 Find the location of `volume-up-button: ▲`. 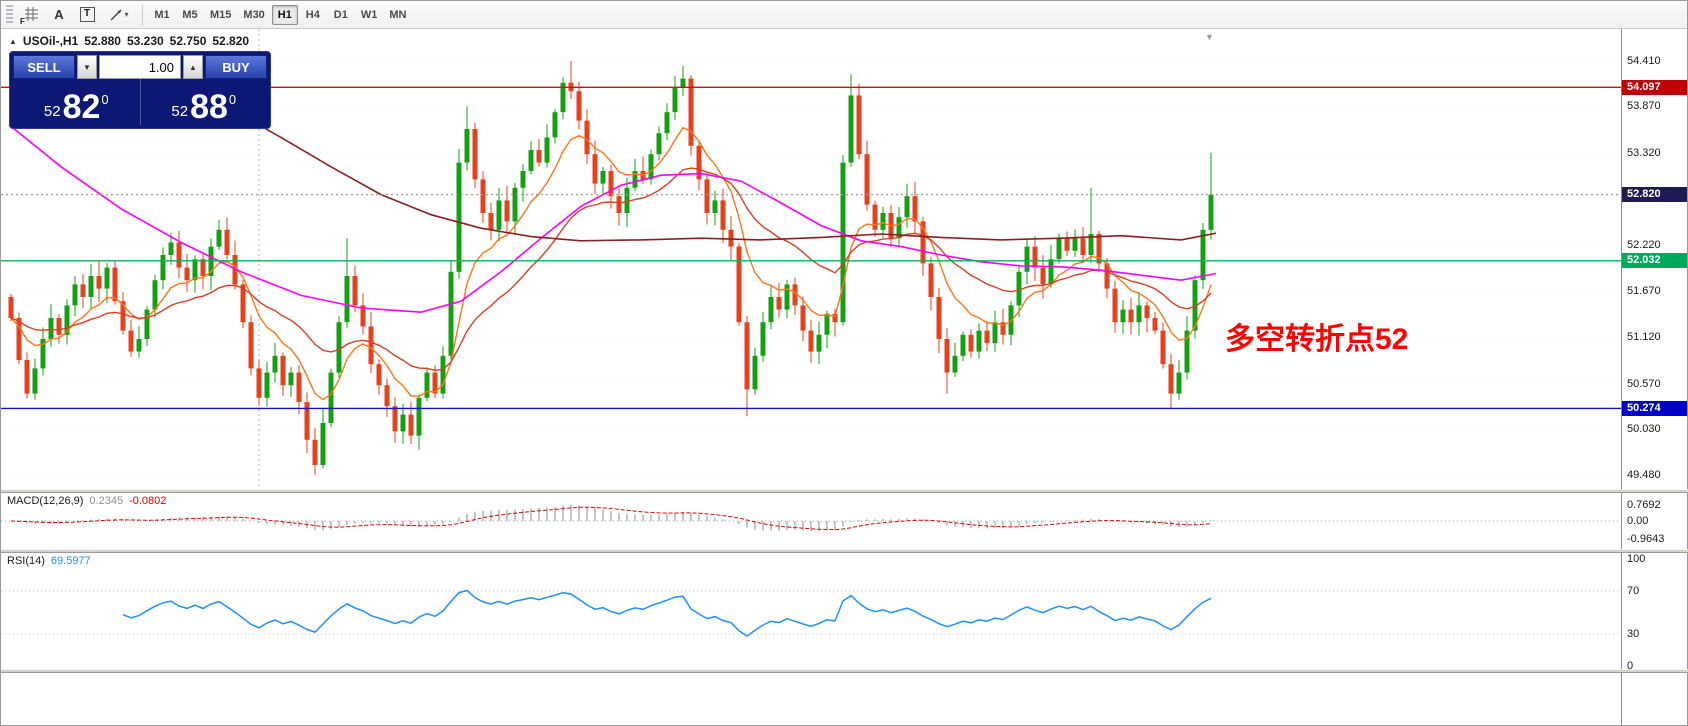

volume-up-button: ▲ is located at coordinates (193, 67).